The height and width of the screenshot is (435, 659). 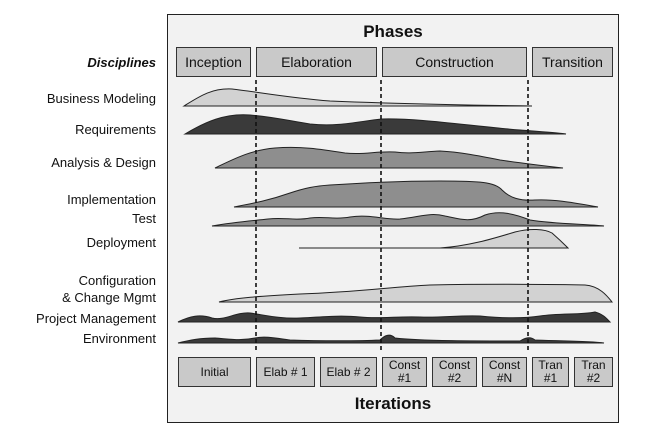 What do you see at coordinates (504, 378) in the screenshot?
I see `iteration-const-n-line2: #N` at bounding box center [504, 378].